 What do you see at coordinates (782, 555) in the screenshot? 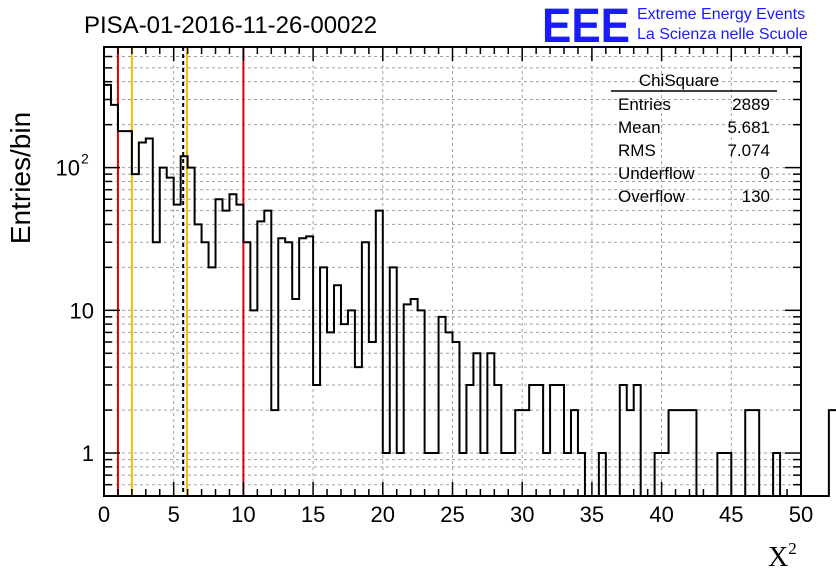
I see `x-axis-label: X2` at bounding box center [782, 555].